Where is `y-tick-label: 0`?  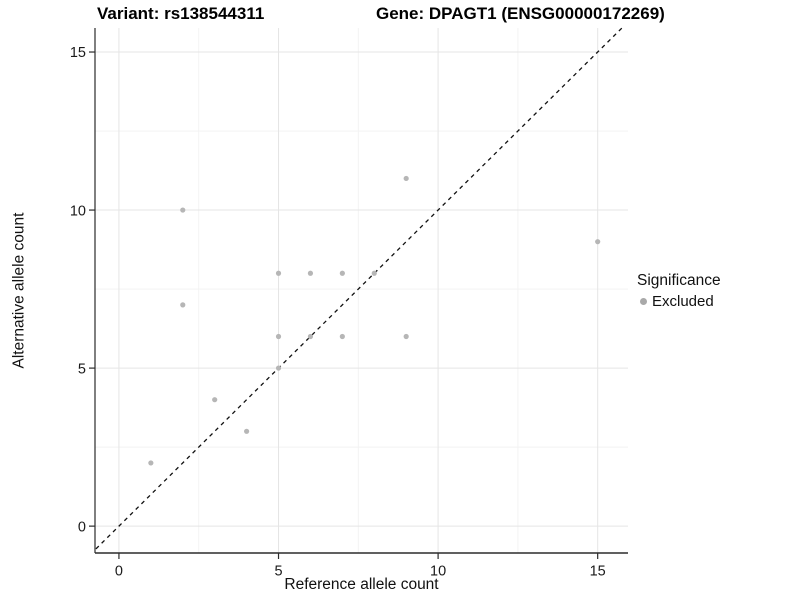
y-tick-label: 0 is located at coordinates (82, 527).